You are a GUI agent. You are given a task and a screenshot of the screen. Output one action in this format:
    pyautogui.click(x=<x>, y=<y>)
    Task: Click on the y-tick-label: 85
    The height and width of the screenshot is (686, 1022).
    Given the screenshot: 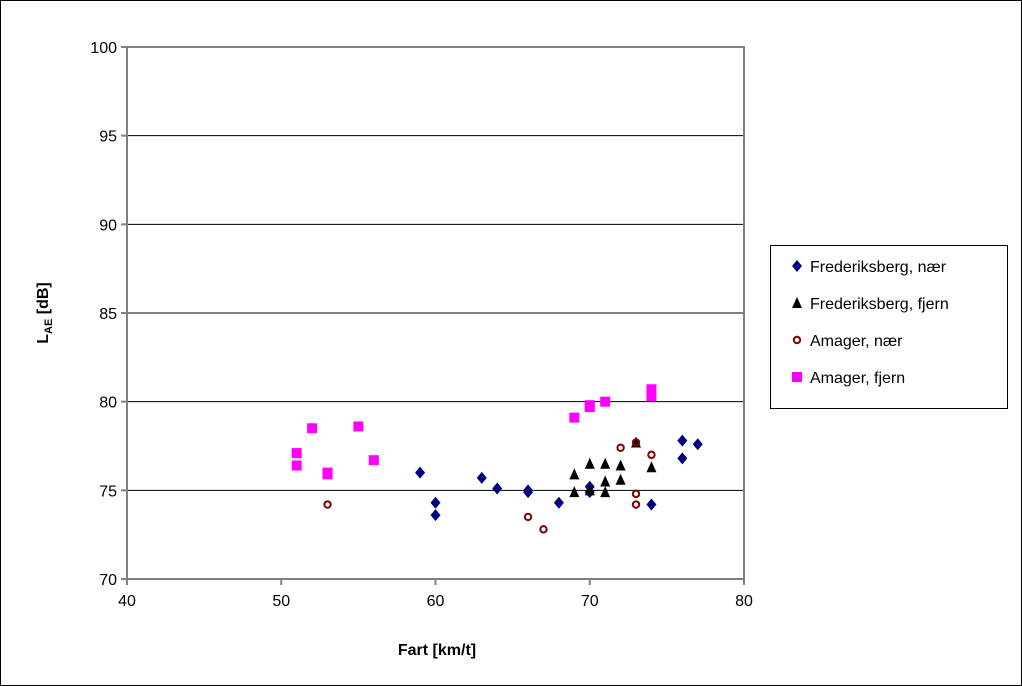 What is the action you would take?
    pyautogui.click(x=108, y=314)
    